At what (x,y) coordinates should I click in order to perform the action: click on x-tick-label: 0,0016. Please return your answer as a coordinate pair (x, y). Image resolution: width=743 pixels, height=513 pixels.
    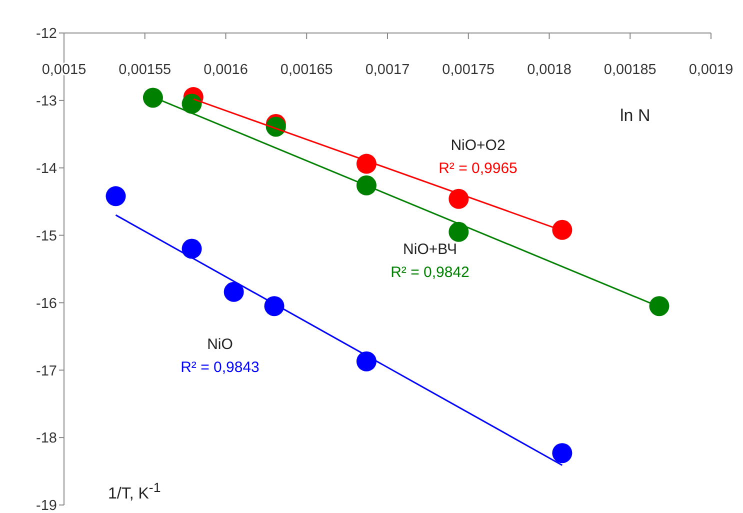
    Looking at the image, I should click on (226, 70).